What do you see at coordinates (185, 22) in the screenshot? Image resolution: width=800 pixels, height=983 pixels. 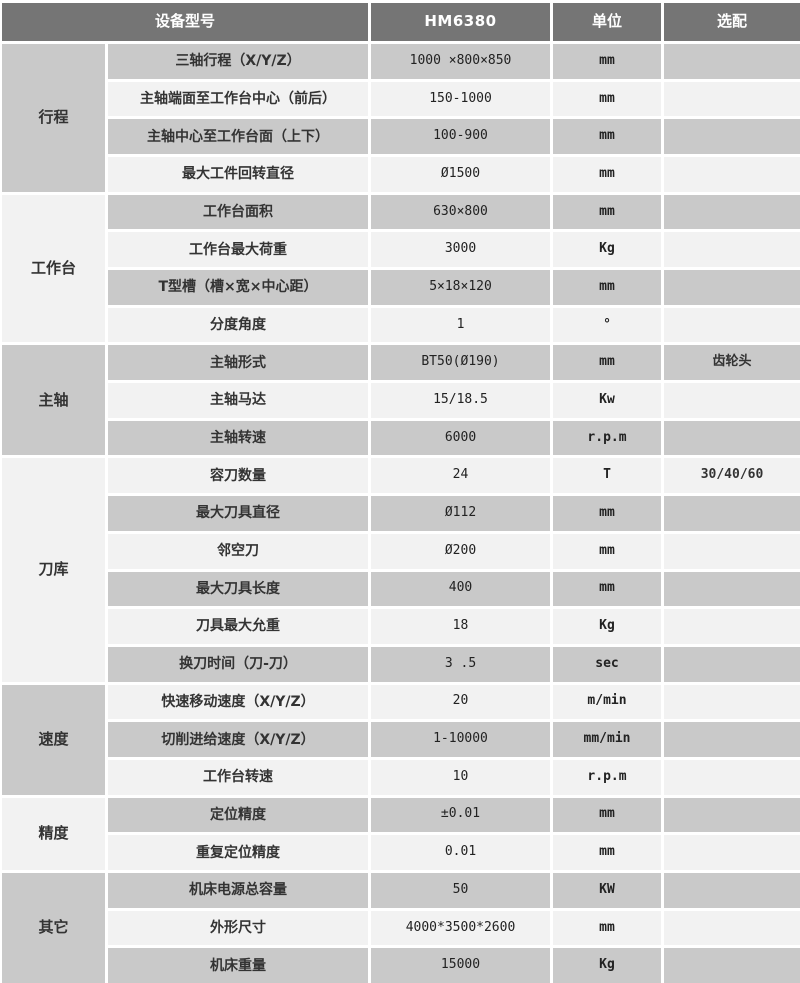 I see `header-device-model-label: 设备型号` at bounding box center [185, 22].